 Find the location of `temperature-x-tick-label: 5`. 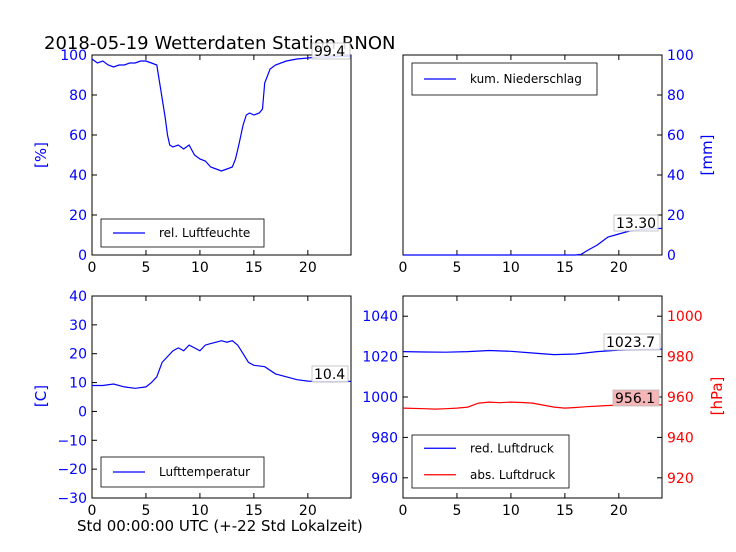

temperature-x-tick-label: 5 is located at coordinates (145, 511).